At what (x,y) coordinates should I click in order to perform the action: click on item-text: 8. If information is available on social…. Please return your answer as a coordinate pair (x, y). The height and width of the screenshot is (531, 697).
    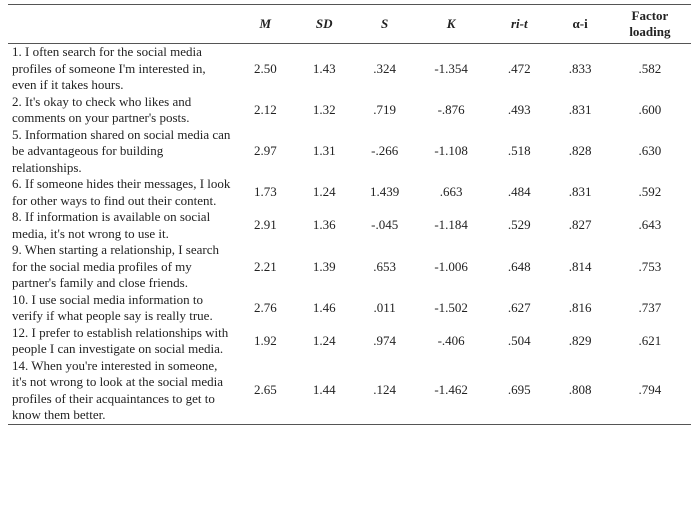
    Looking at the image, I should click on (111, 225).